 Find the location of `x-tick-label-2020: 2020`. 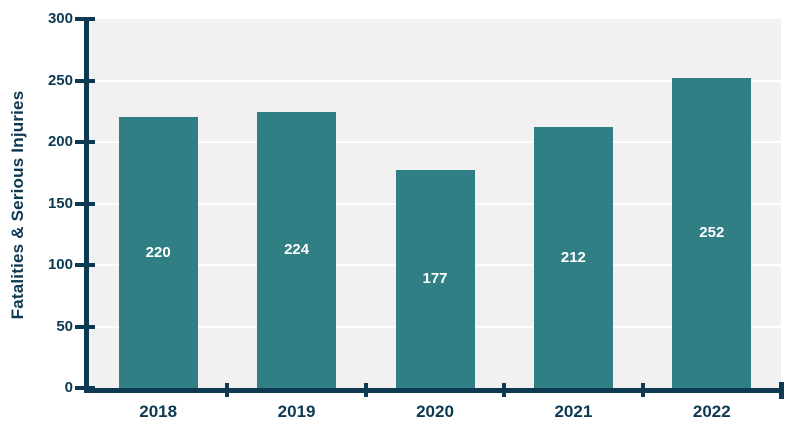

x-tick-label-2020: 2020 is located at coordinates (435, 411).